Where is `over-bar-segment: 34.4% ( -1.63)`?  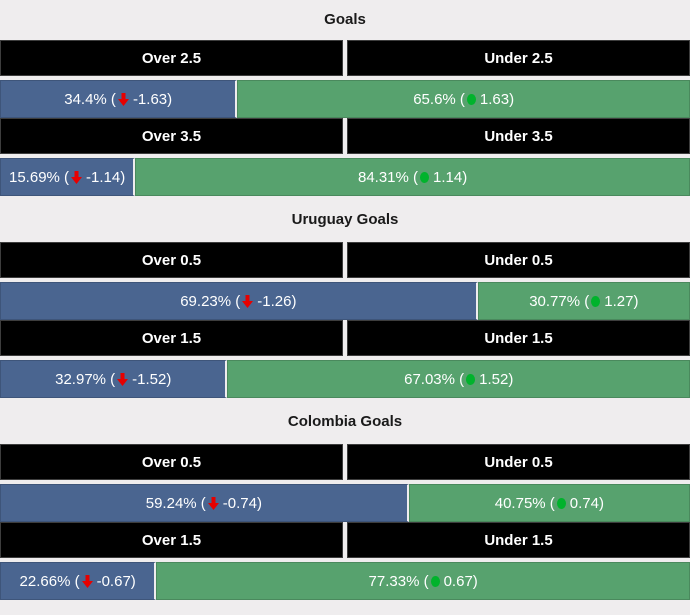 over-bar-segment: 34.4% ( -1.63) is located at coordinates (119, 99).